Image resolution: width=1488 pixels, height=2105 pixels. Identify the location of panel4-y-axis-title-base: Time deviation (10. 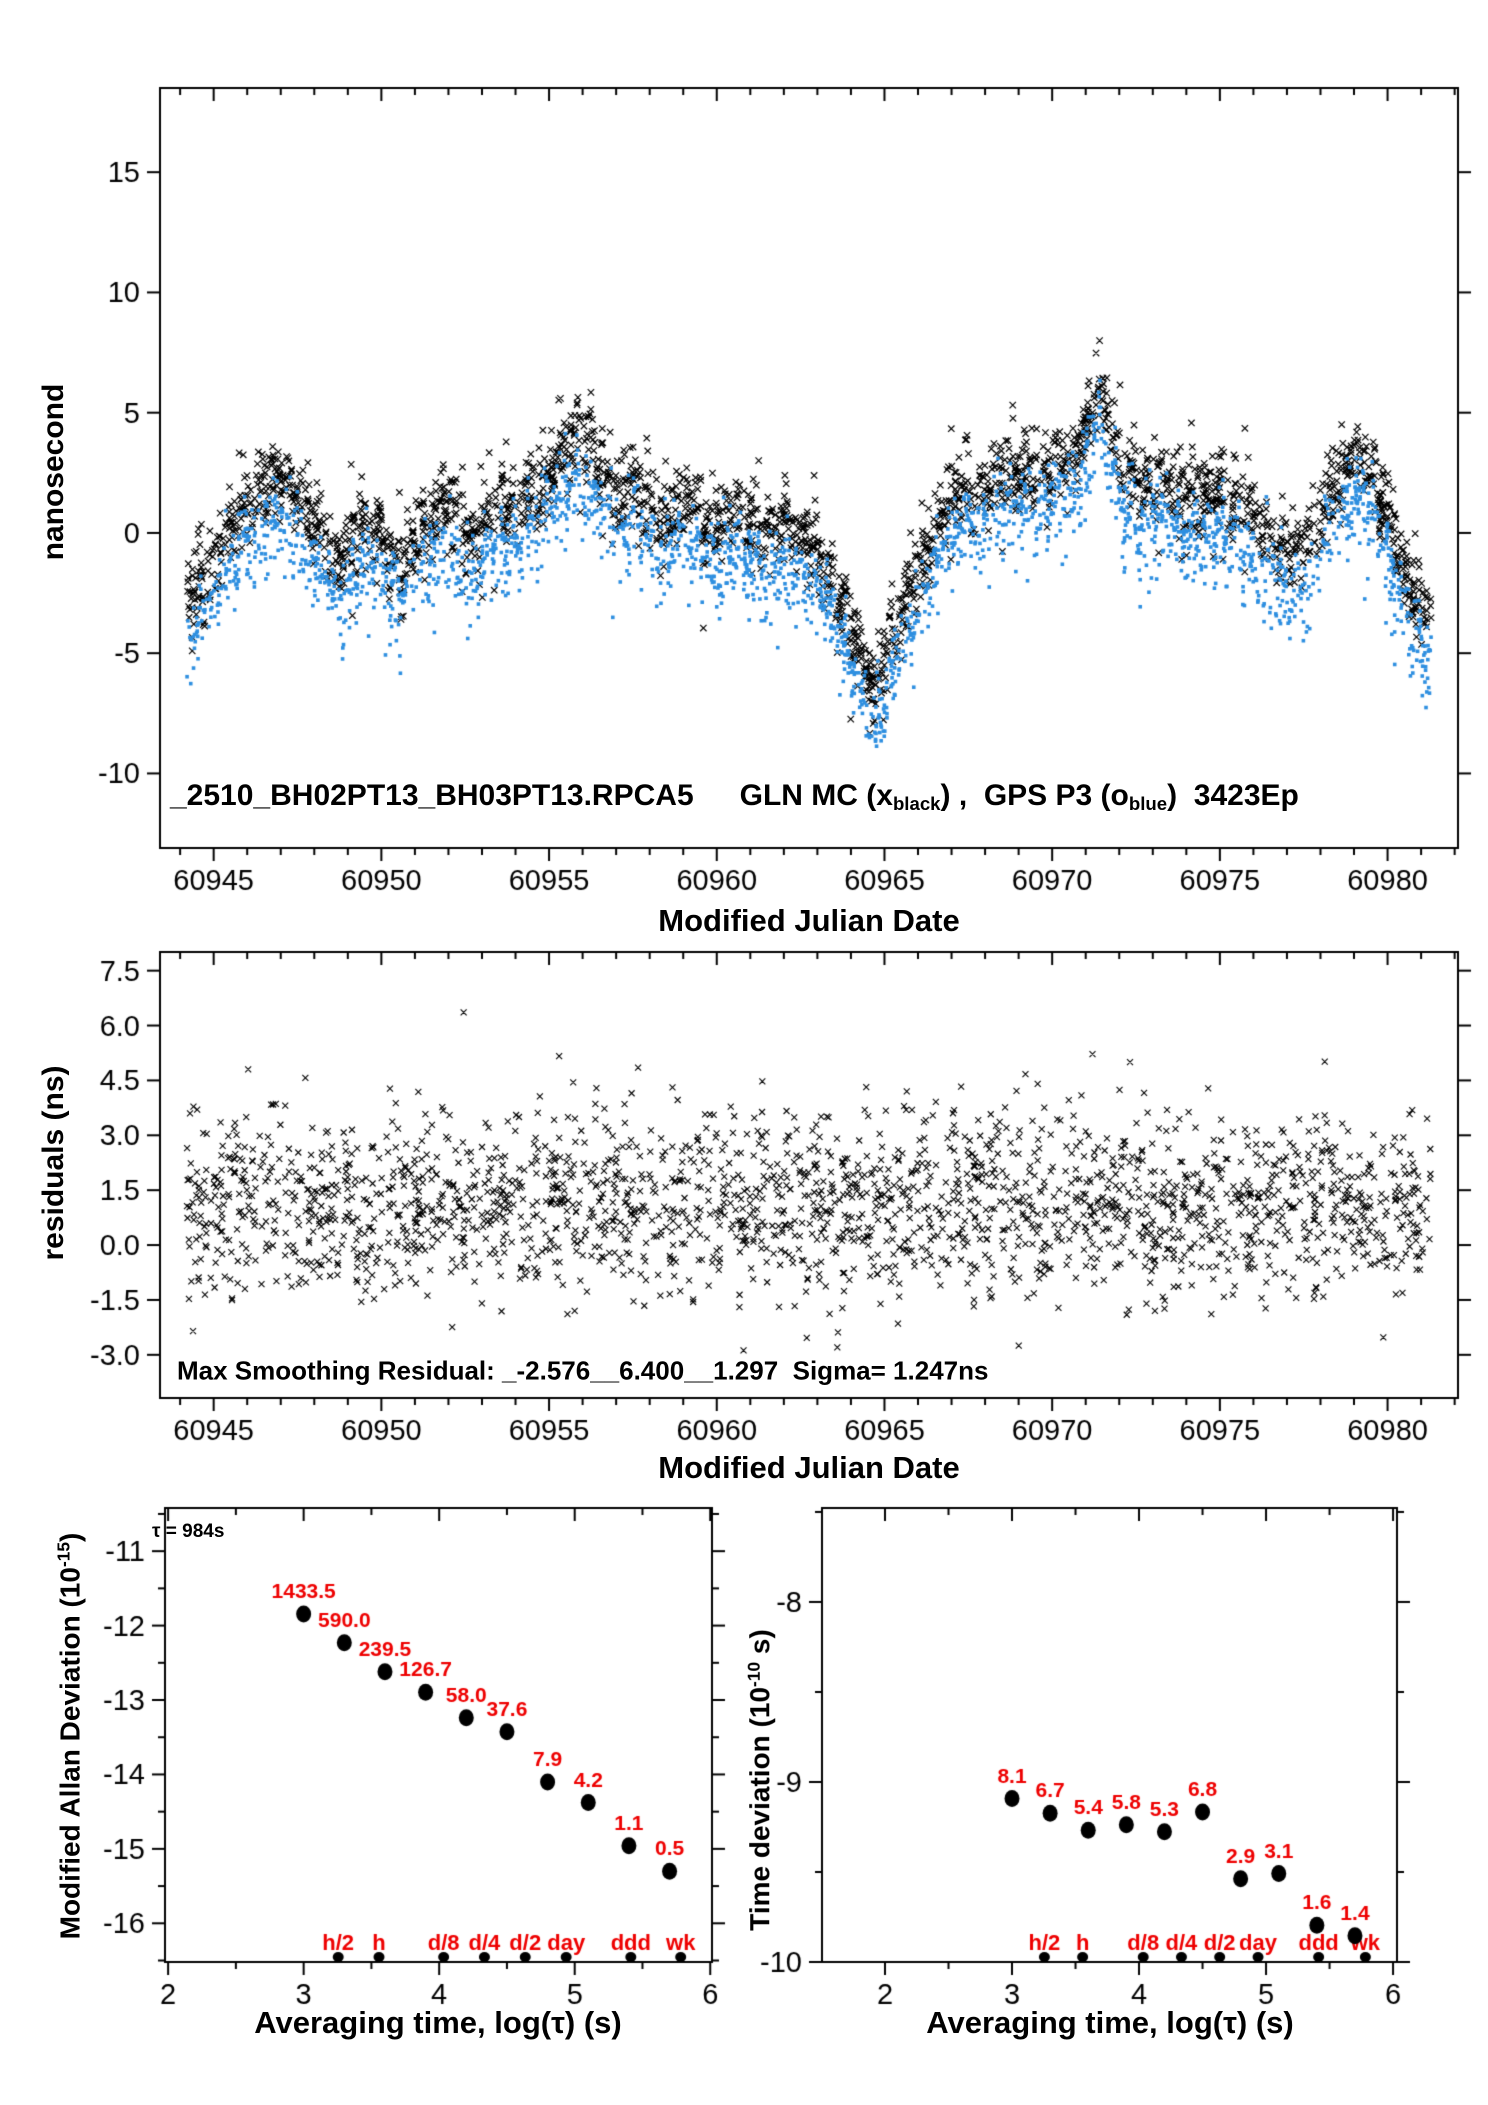
(760, 1808).